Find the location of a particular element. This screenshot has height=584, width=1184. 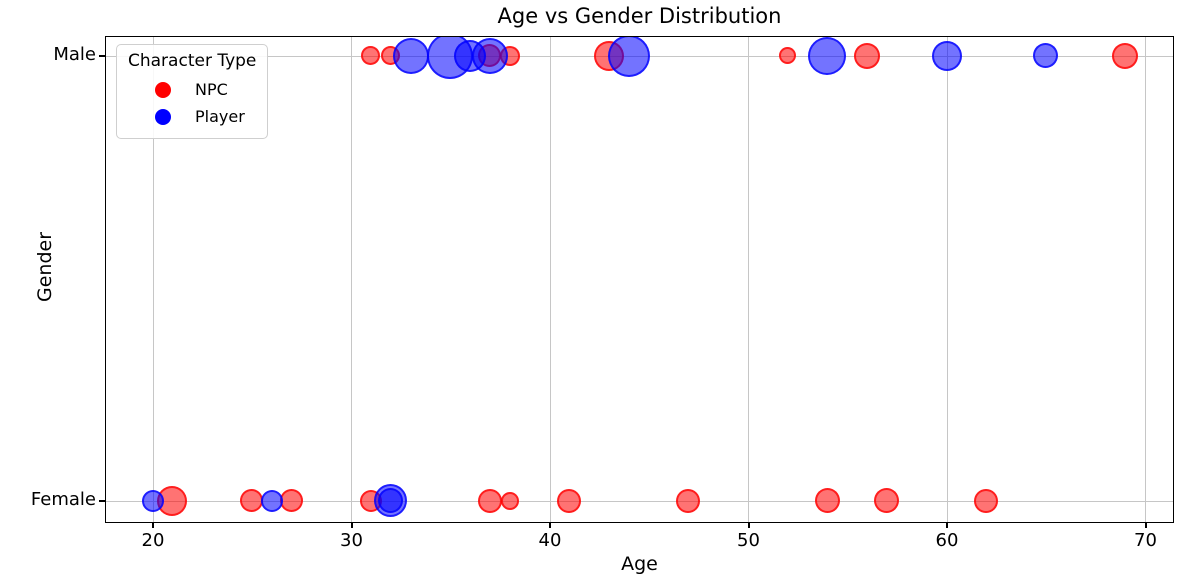

x-axis-tick-label: 20 is located at coordinates (153, 540).